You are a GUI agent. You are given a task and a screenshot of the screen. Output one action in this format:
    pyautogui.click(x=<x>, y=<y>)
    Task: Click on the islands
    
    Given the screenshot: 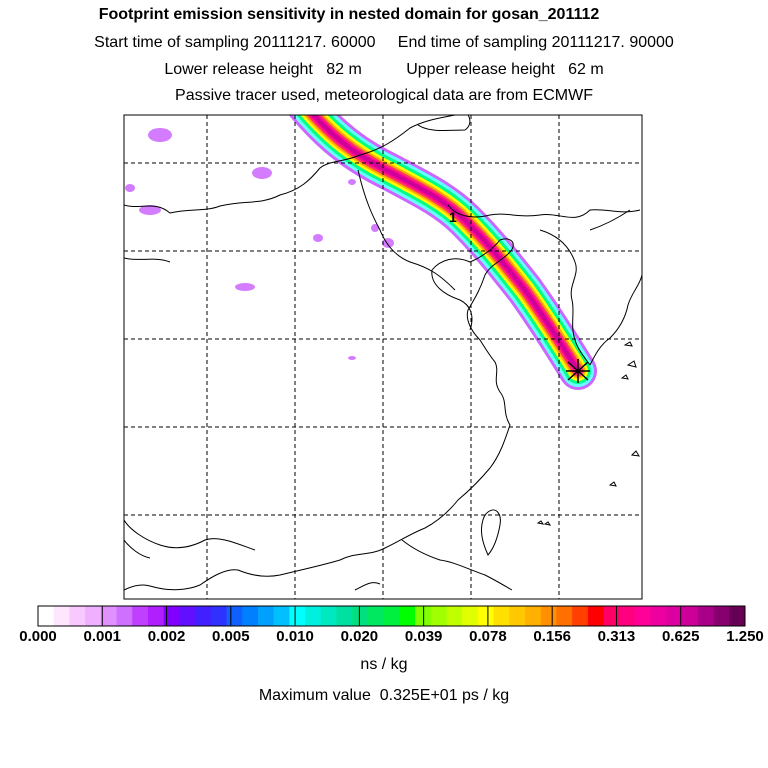 What is the action you would take?
    pyautogui.click(x=560, y=448)
    